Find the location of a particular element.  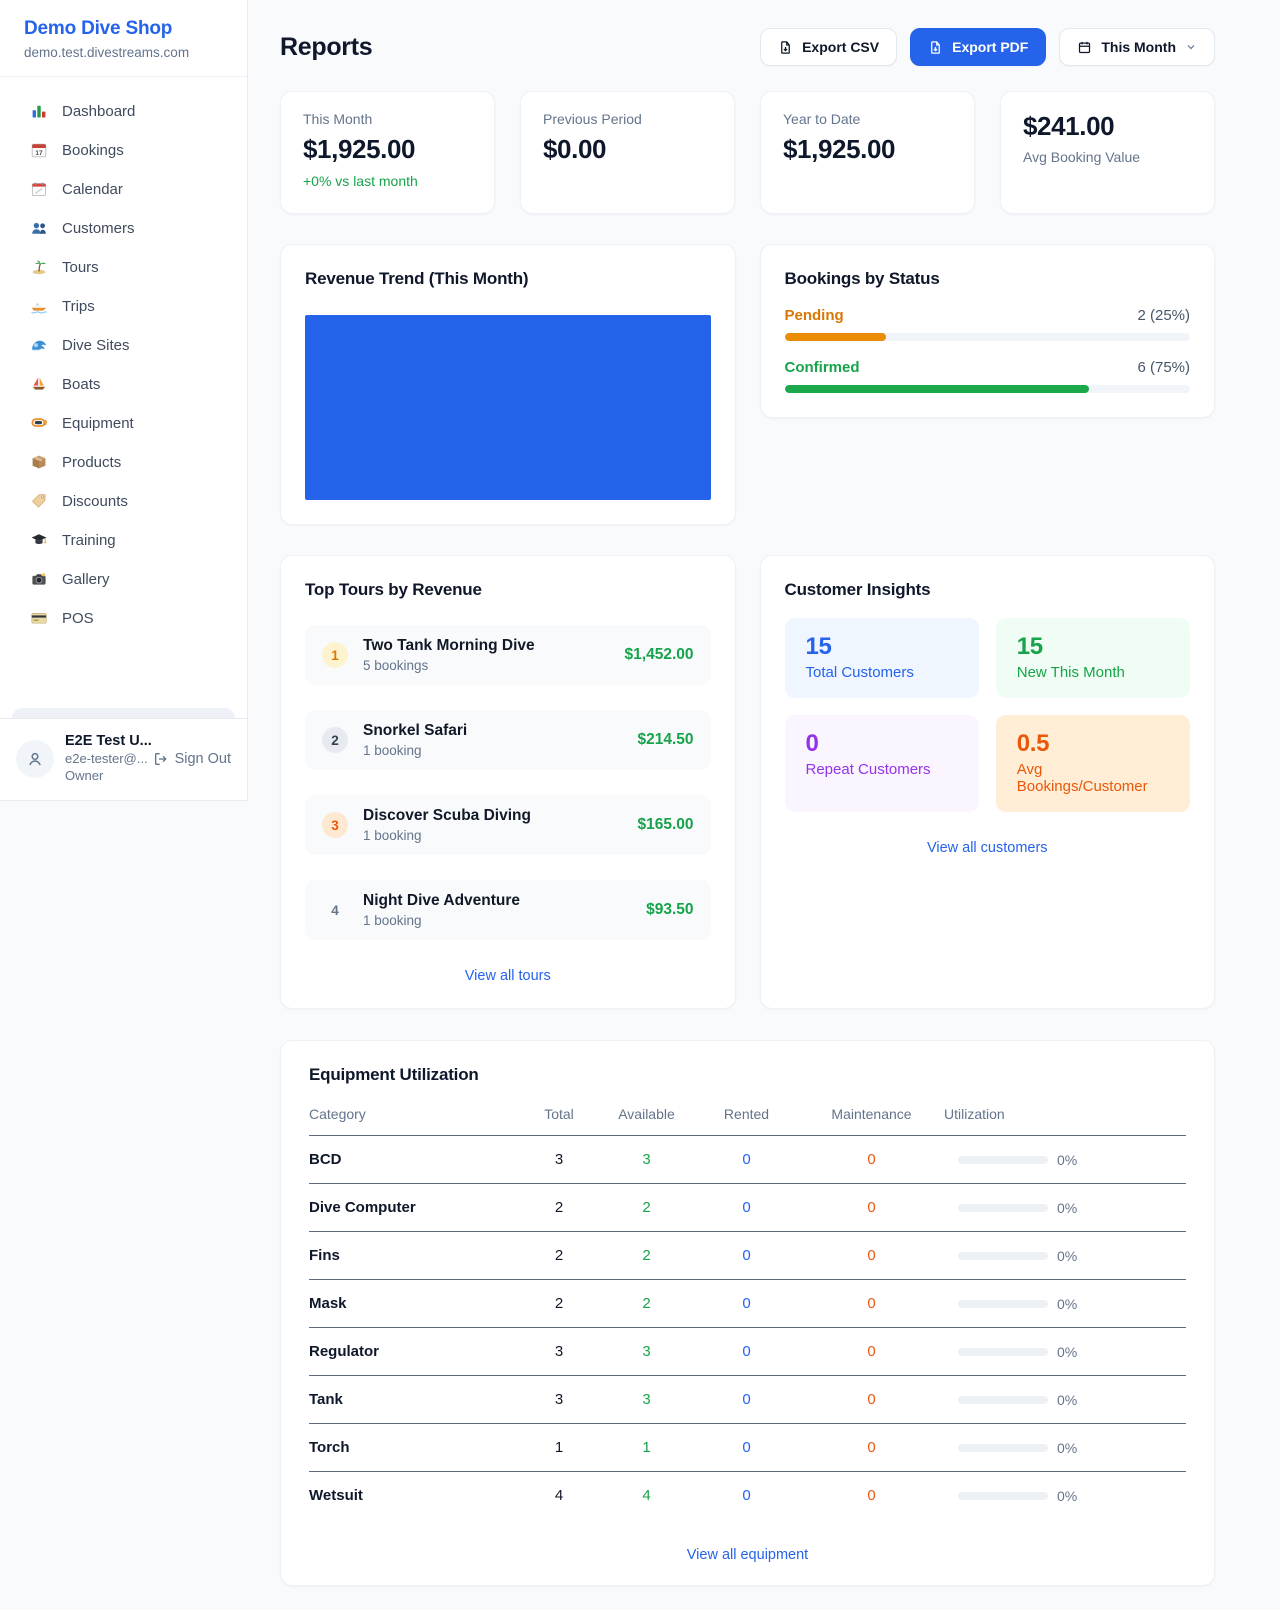

sidebar-item-boats: Boats is located at coordinates (123, 384).